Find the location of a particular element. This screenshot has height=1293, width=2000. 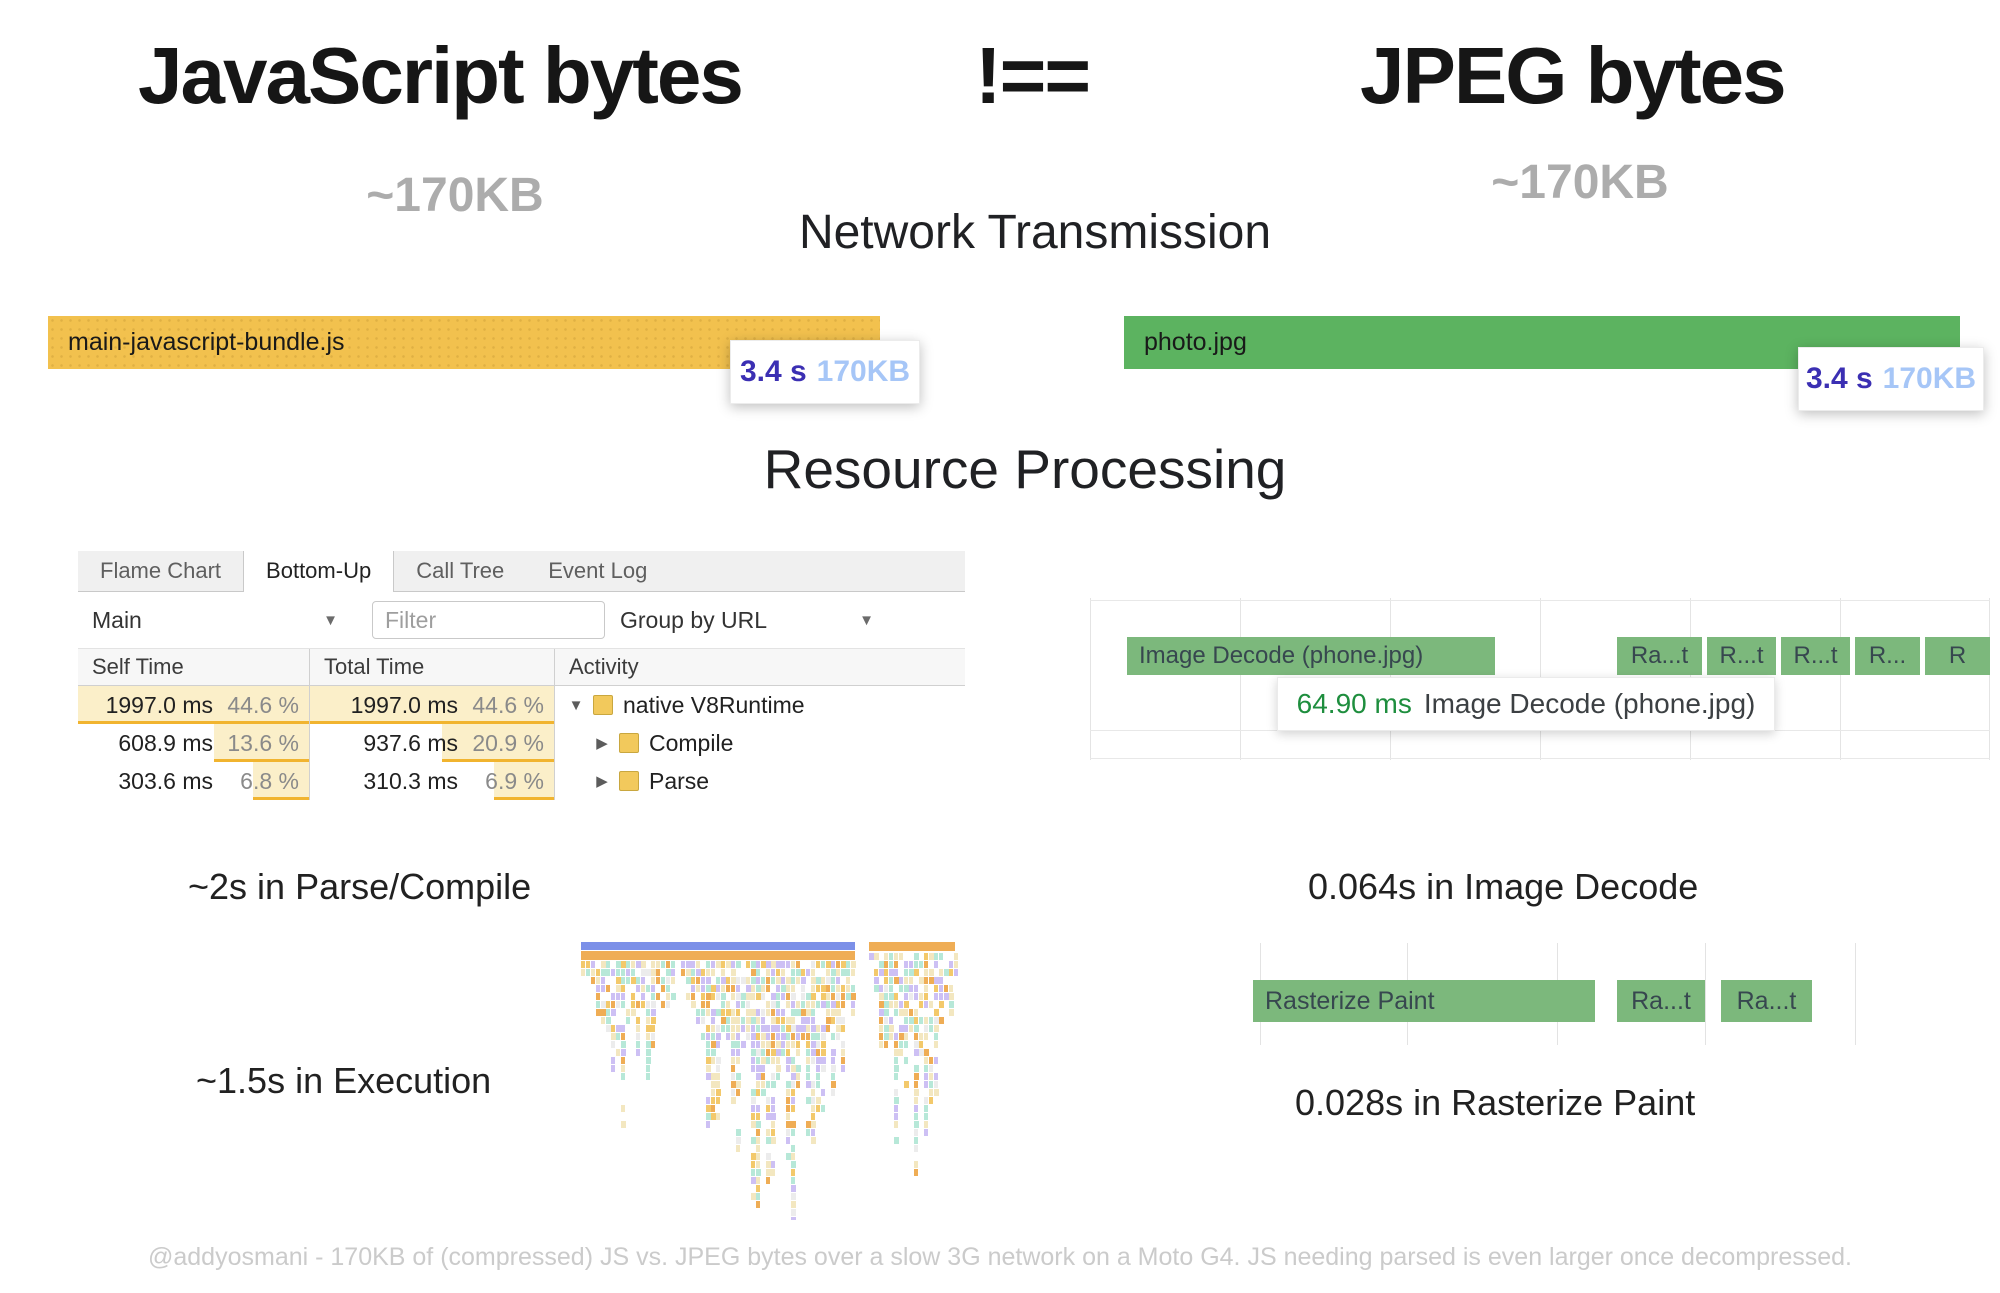

devtools-toolbar: Main ▼ Group by URL ▼ is located at coordinates (521, 620).